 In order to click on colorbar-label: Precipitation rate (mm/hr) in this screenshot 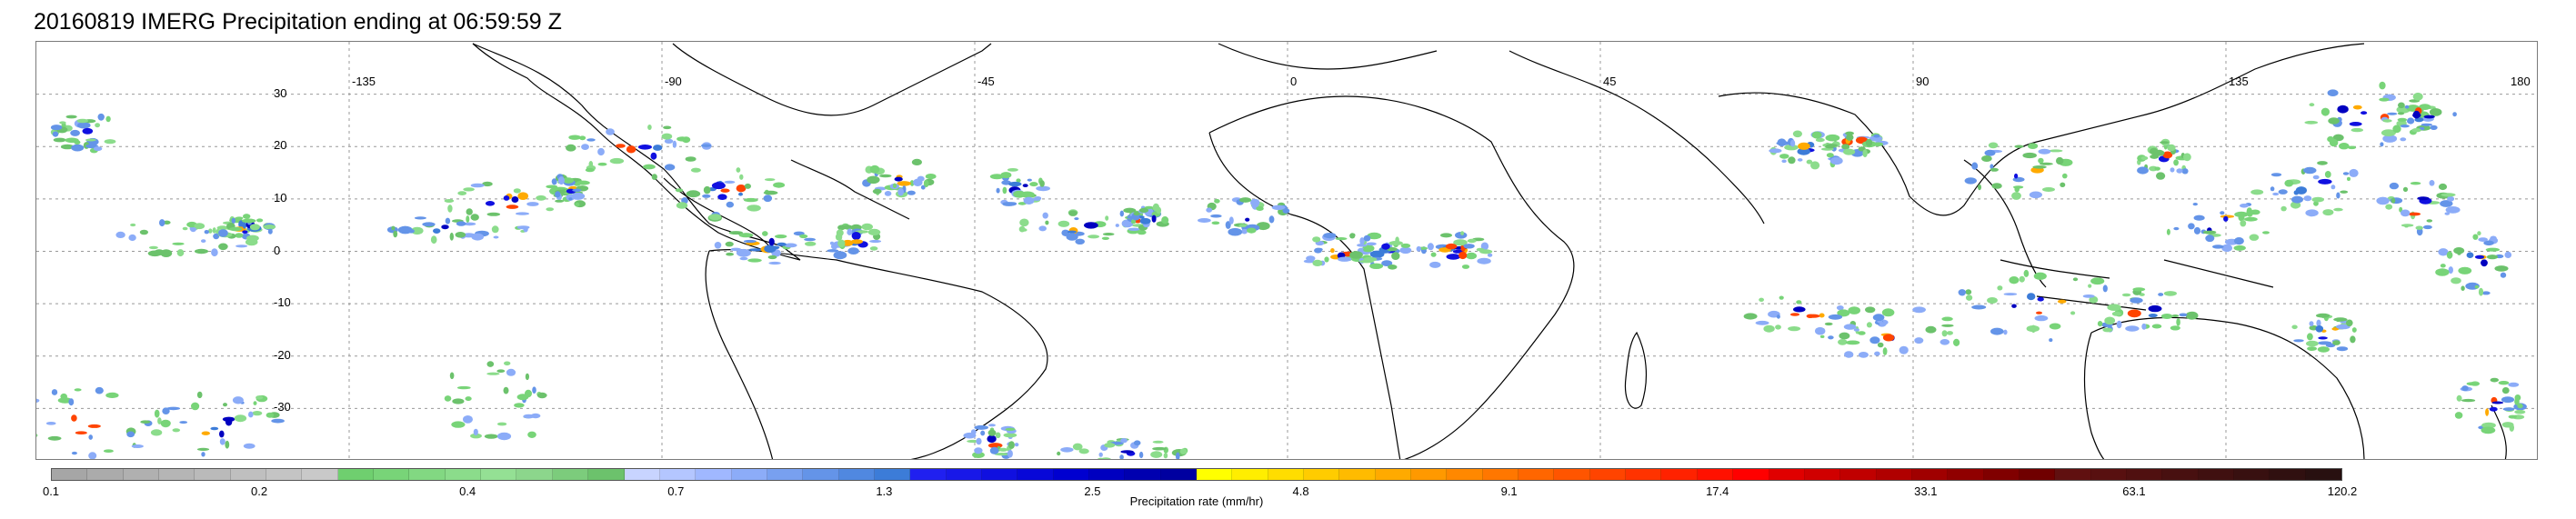, I will do `click(1196, 501)`.